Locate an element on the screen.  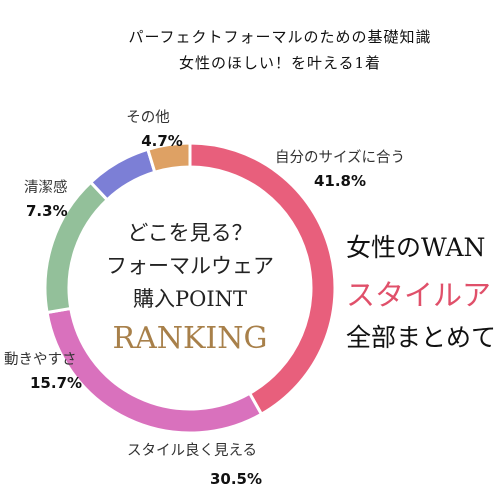
slice-label-1: 自分のサイズに合う is located at coordinates (340, 157).